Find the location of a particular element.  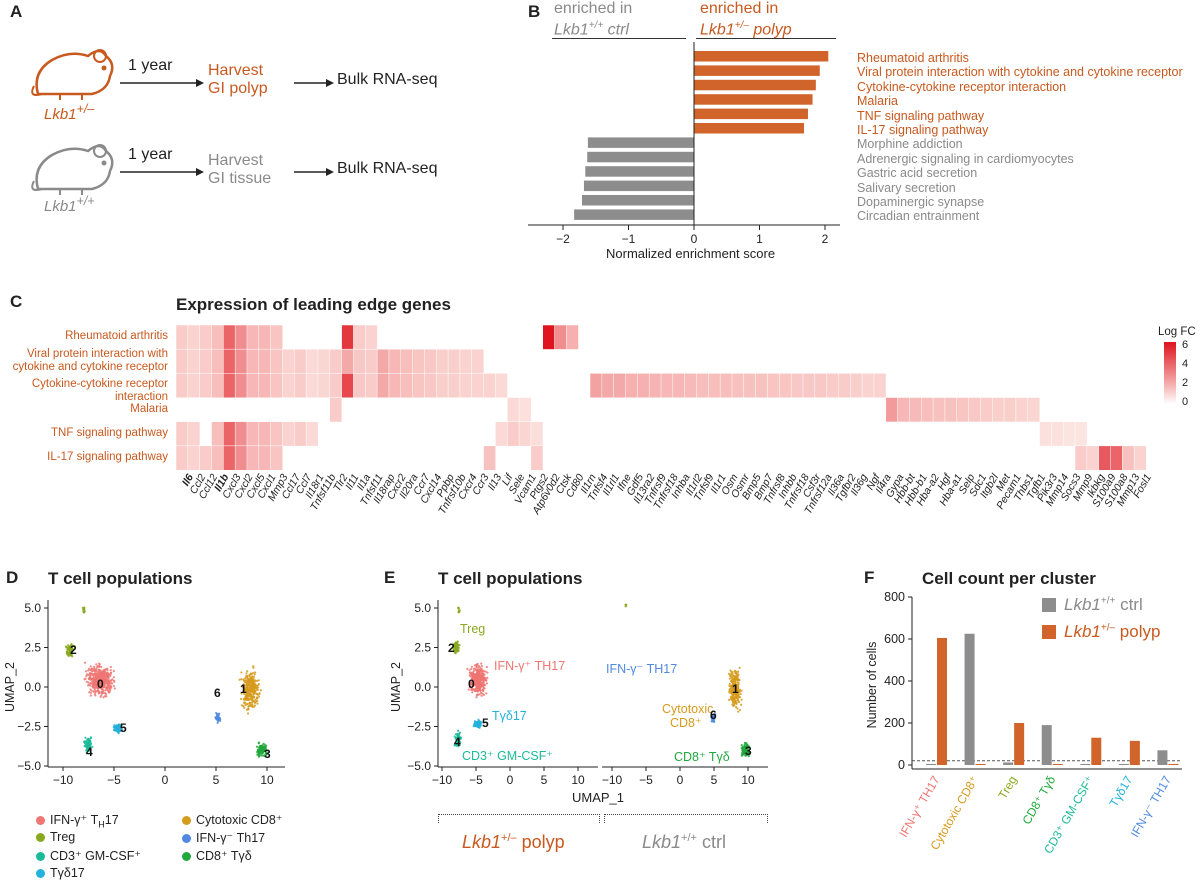

legend-dot is located at coordinates (186, 857).